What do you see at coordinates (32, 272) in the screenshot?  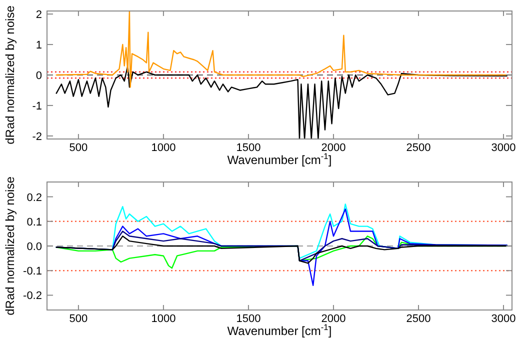 I see `y-tick-label: -0.1` at bounding box center [32, 272].